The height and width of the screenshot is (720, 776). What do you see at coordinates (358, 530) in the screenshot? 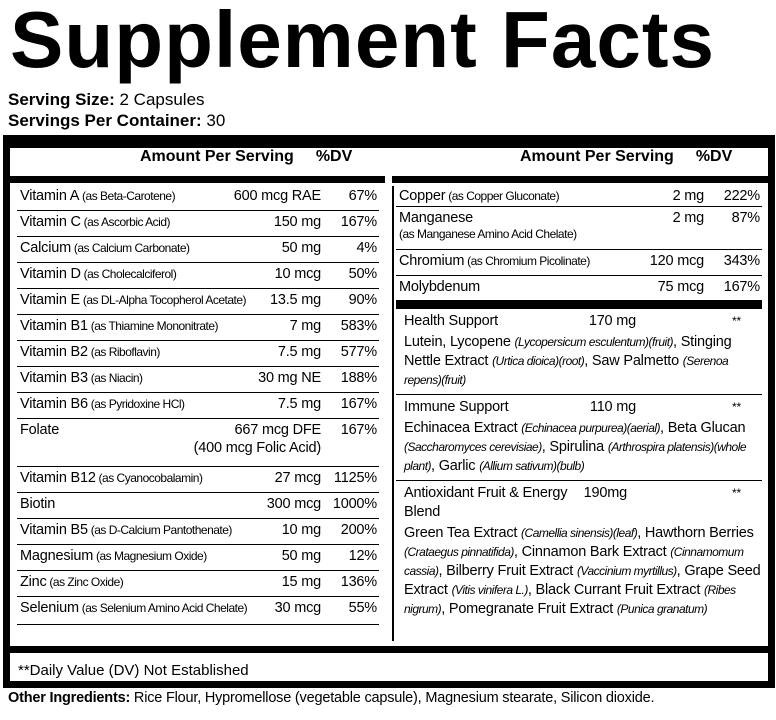
I see `nutrient-dv: 200%` at bounding box center [358, 530].